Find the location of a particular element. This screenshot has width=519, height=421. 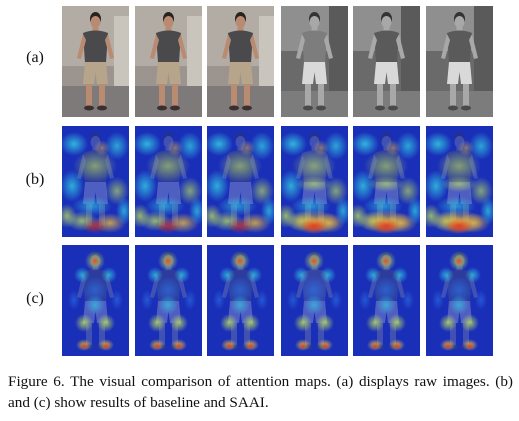

row-label-b: (b) is located at coordinates (35, 179).